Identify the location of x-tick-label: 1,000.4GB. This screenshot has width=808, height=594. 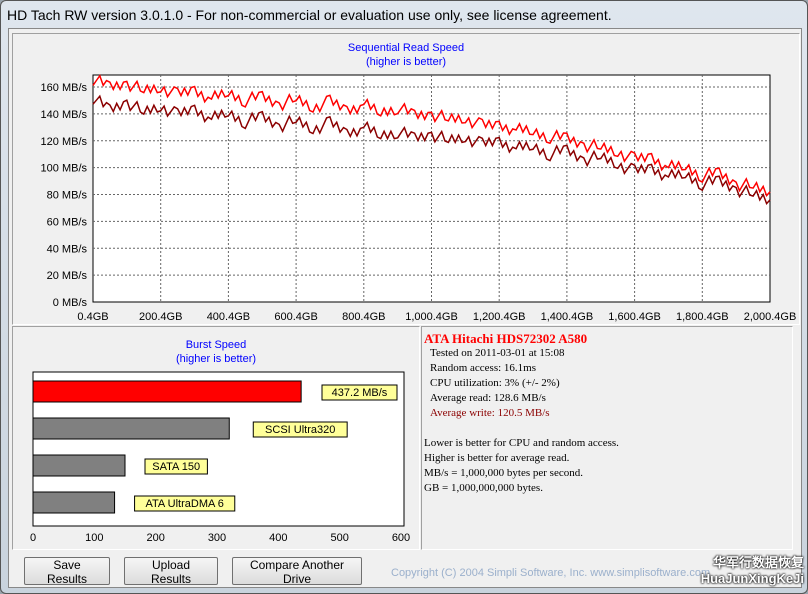
(431, 317).